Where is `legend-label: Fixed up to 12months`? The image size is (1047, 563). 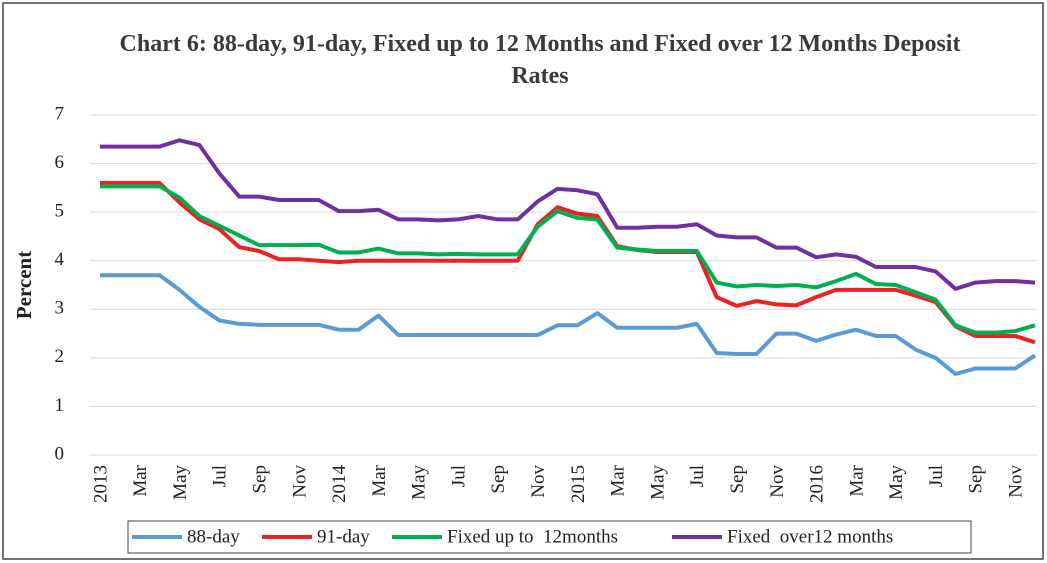 legend-label: Fixed up to 12months is located at coordinates (532, 536).